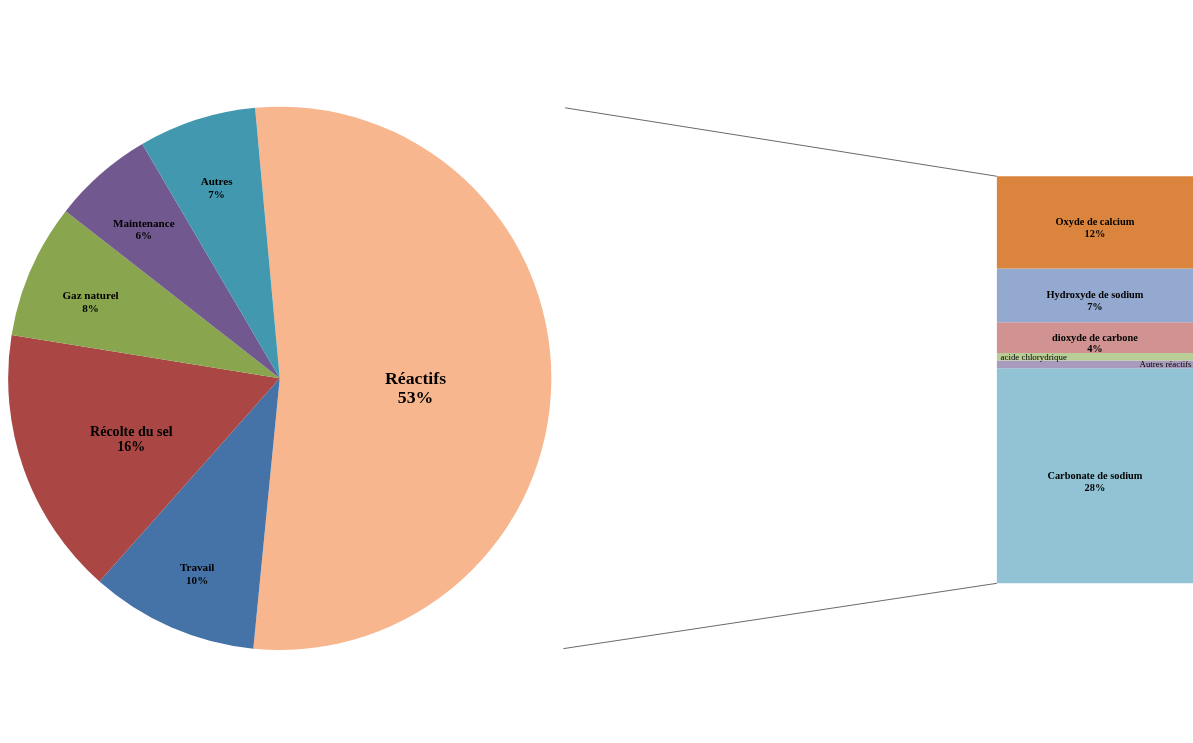  What do you see at coordinates (1095, 234) in the screenshot?
I see `data-label: 12%` at bounding box center [1095, 234].